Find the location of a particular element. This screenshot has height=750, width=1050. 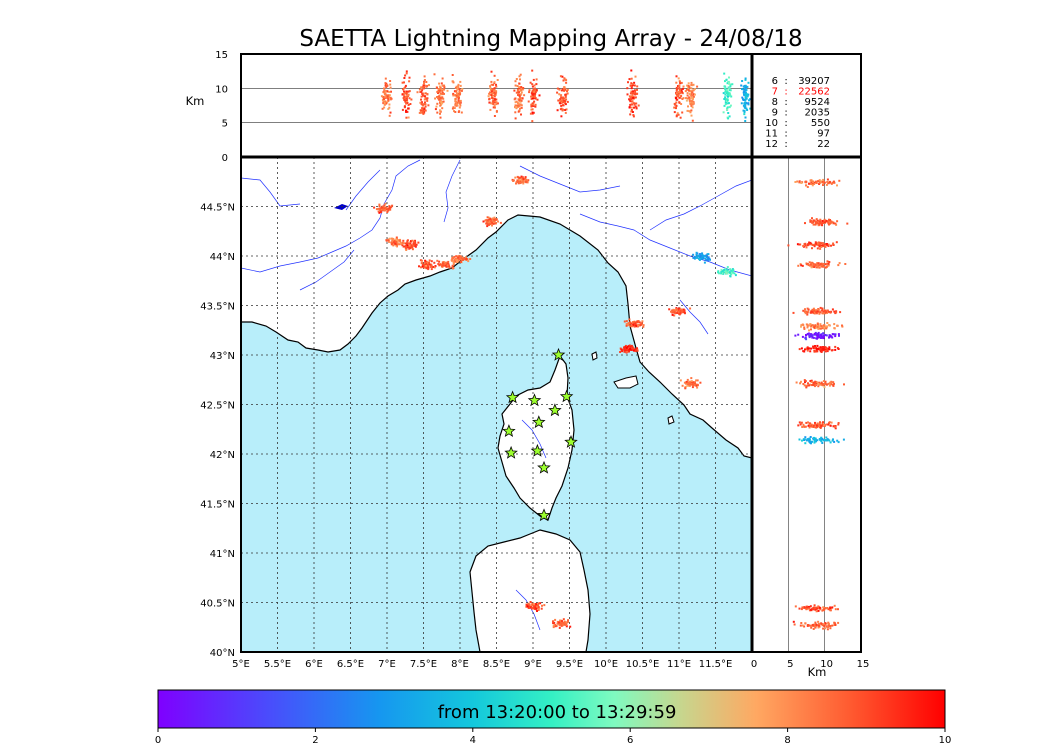

top-source-cluster is located at coordinates (691, 101).